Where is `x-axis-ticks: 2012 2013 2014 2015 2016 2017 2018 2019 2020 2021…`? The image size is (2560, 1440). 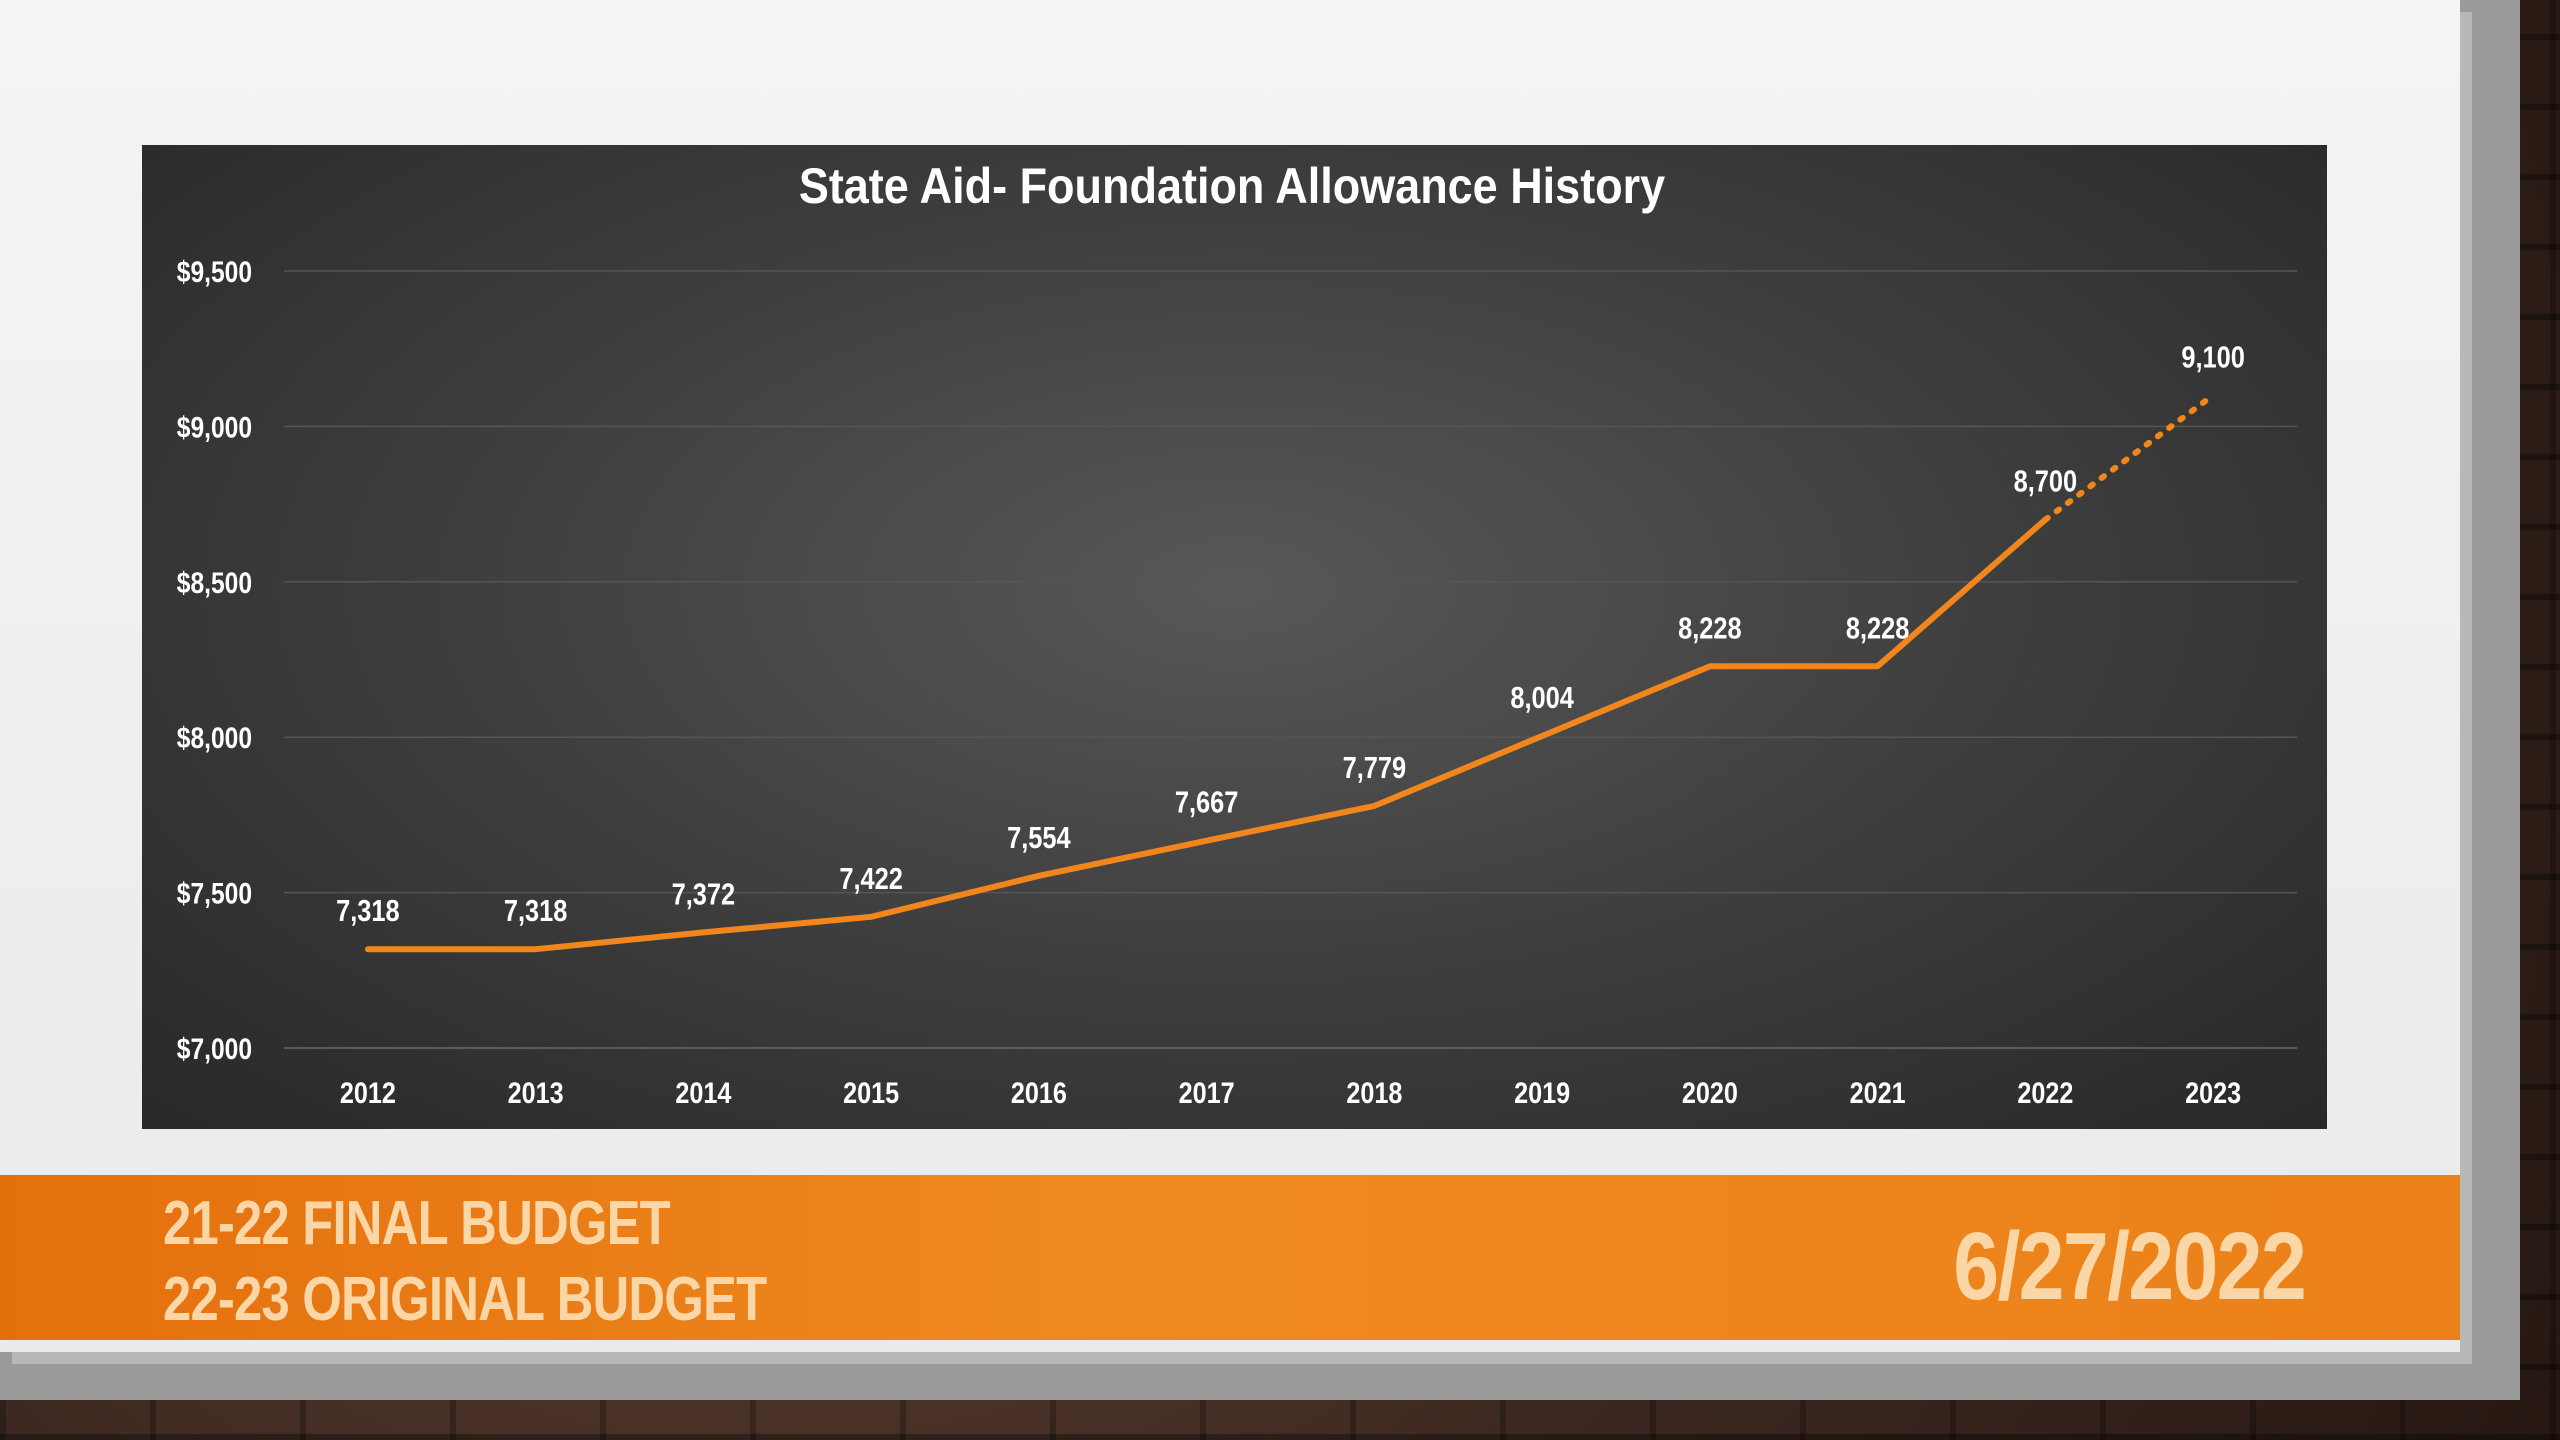
x-axis-ticks: 2012 2013 2014 2015 2016 2017 2018 2019 2020 2021… is located at coordinates (1290, 1093).